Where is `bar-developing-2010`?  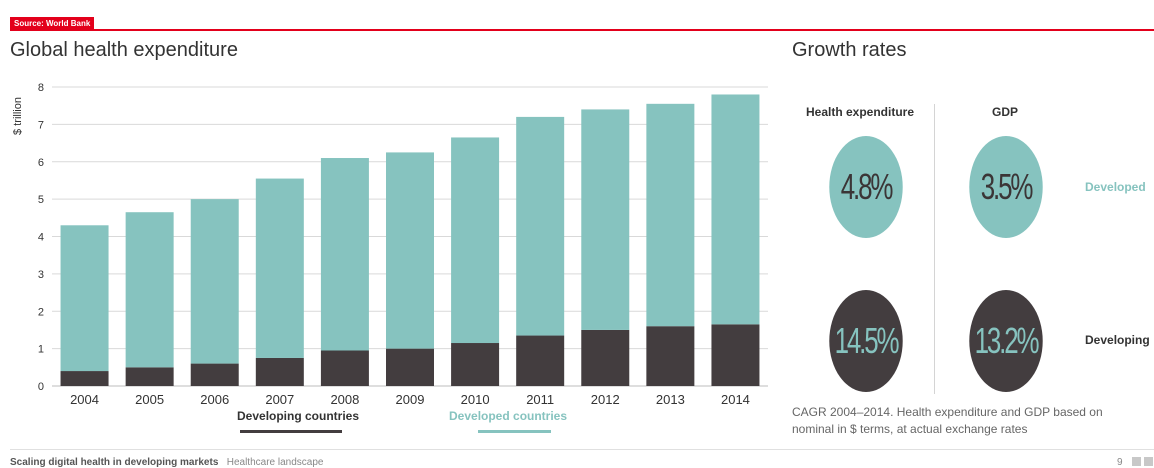 bar-developing-2010 is located at coordinates (475, 364).